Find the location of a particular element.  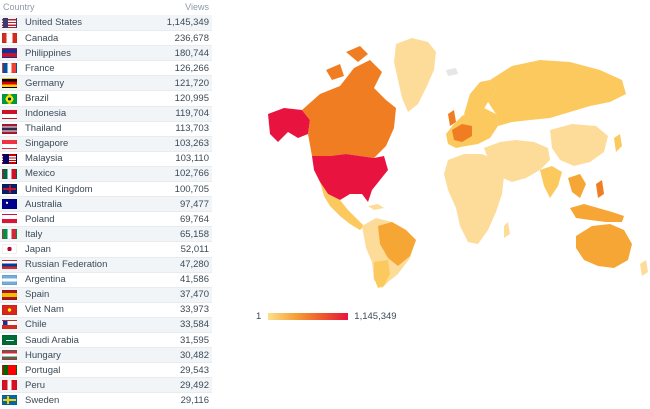

map-region-japan is located at coordinates (618, 143).